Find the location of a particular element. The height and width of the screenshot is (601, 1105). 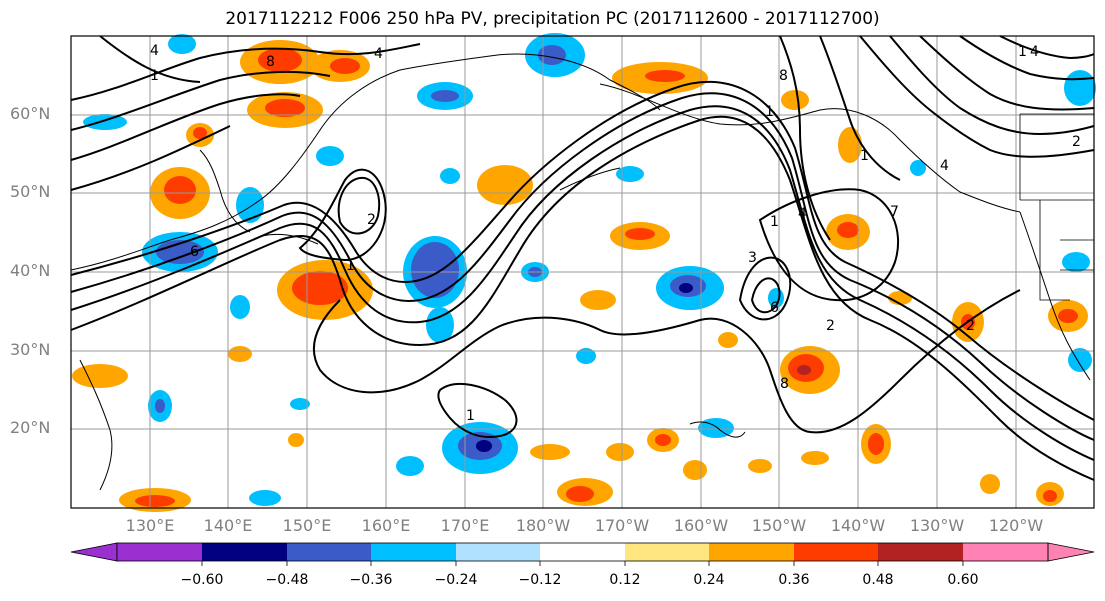

lat-label: 30°N is located at coordinates (30, 349).